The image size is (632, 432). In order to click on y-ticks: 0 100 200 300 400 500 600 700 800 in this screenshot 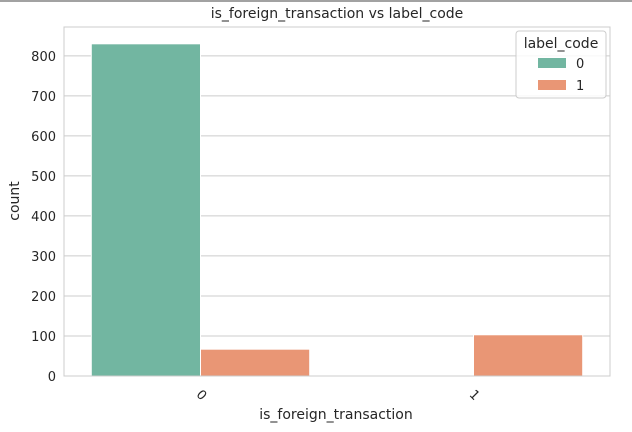, I will do `click(43, 217)`.